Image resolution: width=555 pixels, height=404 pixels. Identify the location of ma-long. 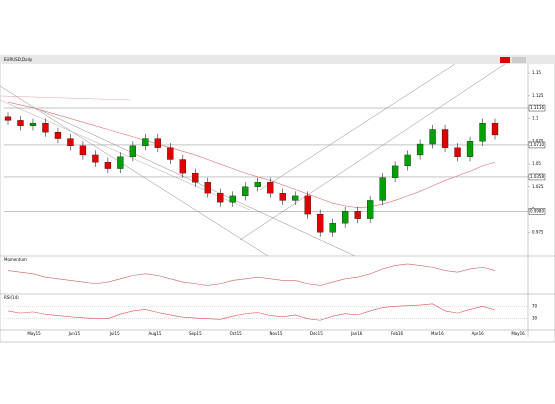
(65, 98).